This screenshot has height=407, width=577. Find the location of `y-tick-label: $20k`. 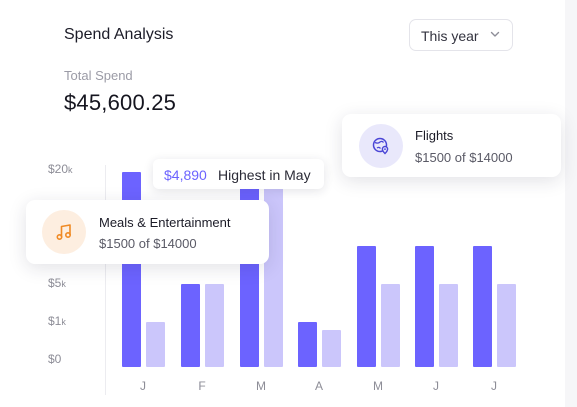

y-tick-label: $20k is located at coordinates (69, 169).